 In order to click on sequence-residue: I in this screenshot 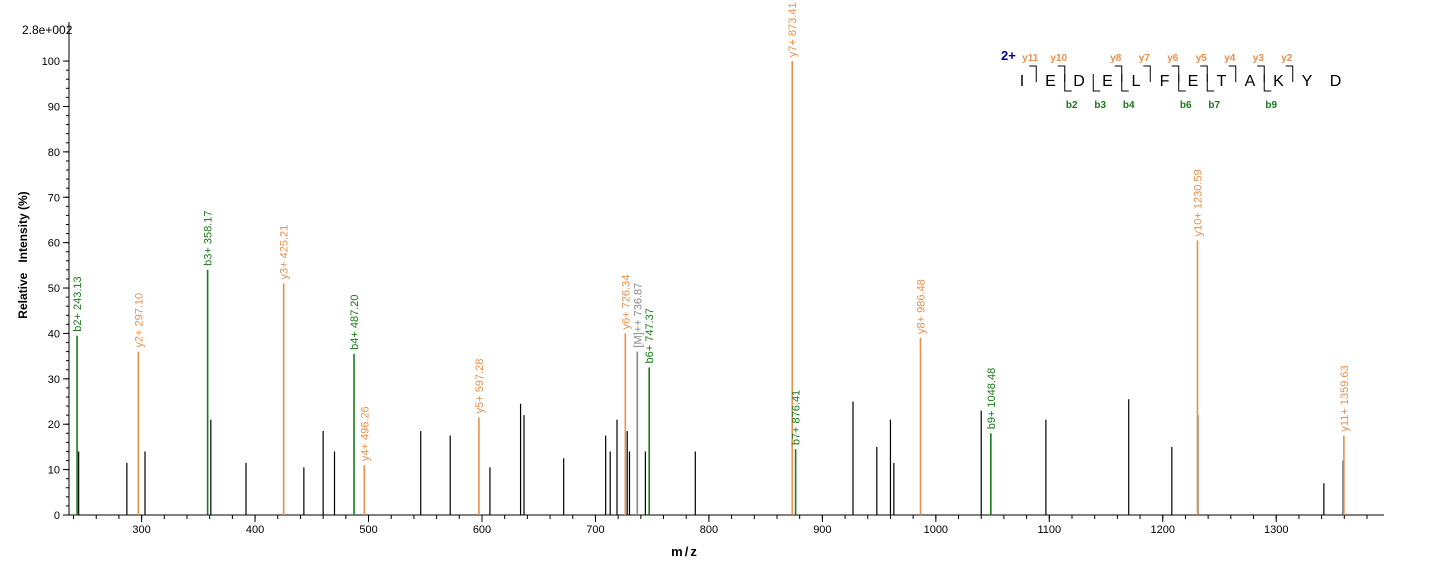, I will do `click(1022, 81)`.